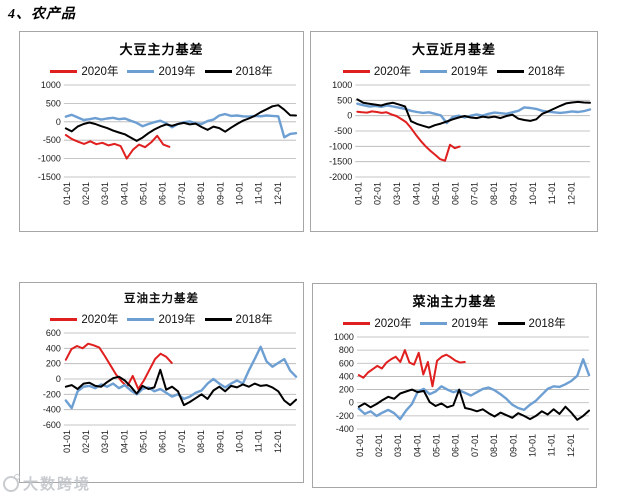 Image resolution: width=636 pixels, height=503 pixels. I want to click on chart-title: 豆油主力基差, so click(161, 299).